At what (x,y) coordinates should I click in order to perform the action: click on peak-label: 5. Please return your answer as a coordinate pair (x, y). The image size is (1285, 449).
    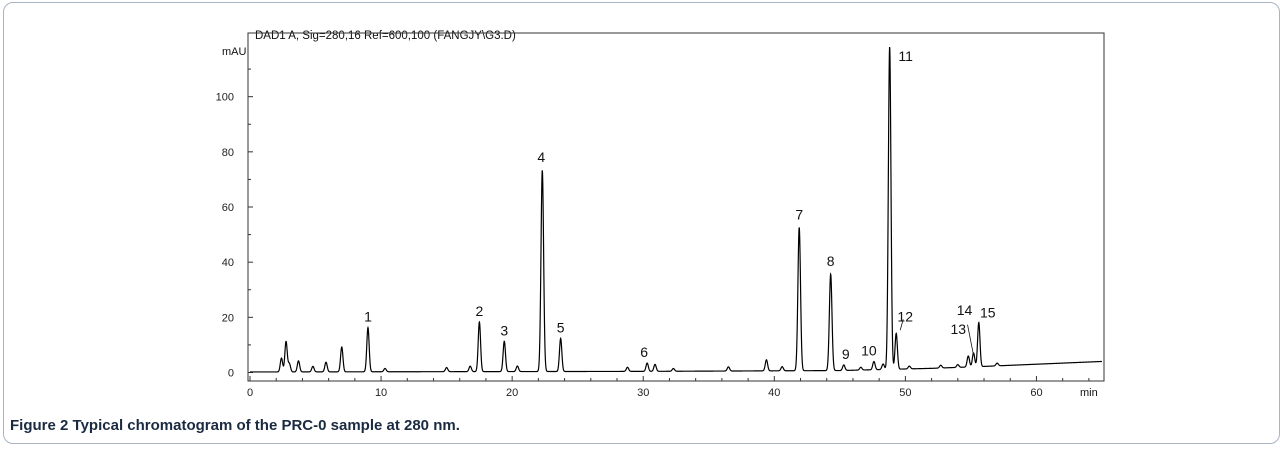
    Looking at the image, I should click on (561, 327).